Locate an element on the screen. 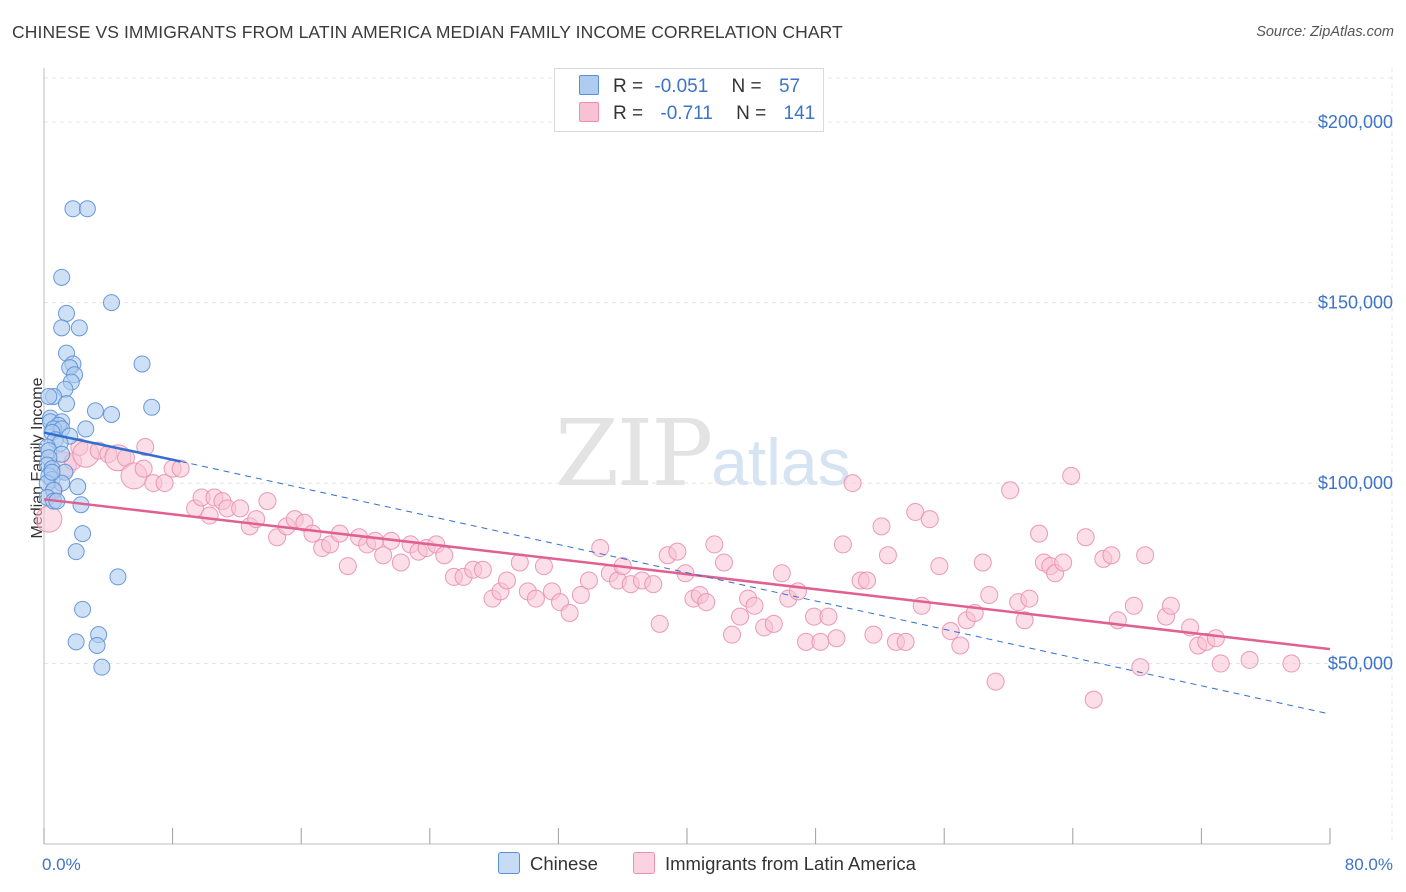 This screenshot has height=892, width=1406. source-credit: Source: ZipAtlas.com is located at coordinates (1325, 32).